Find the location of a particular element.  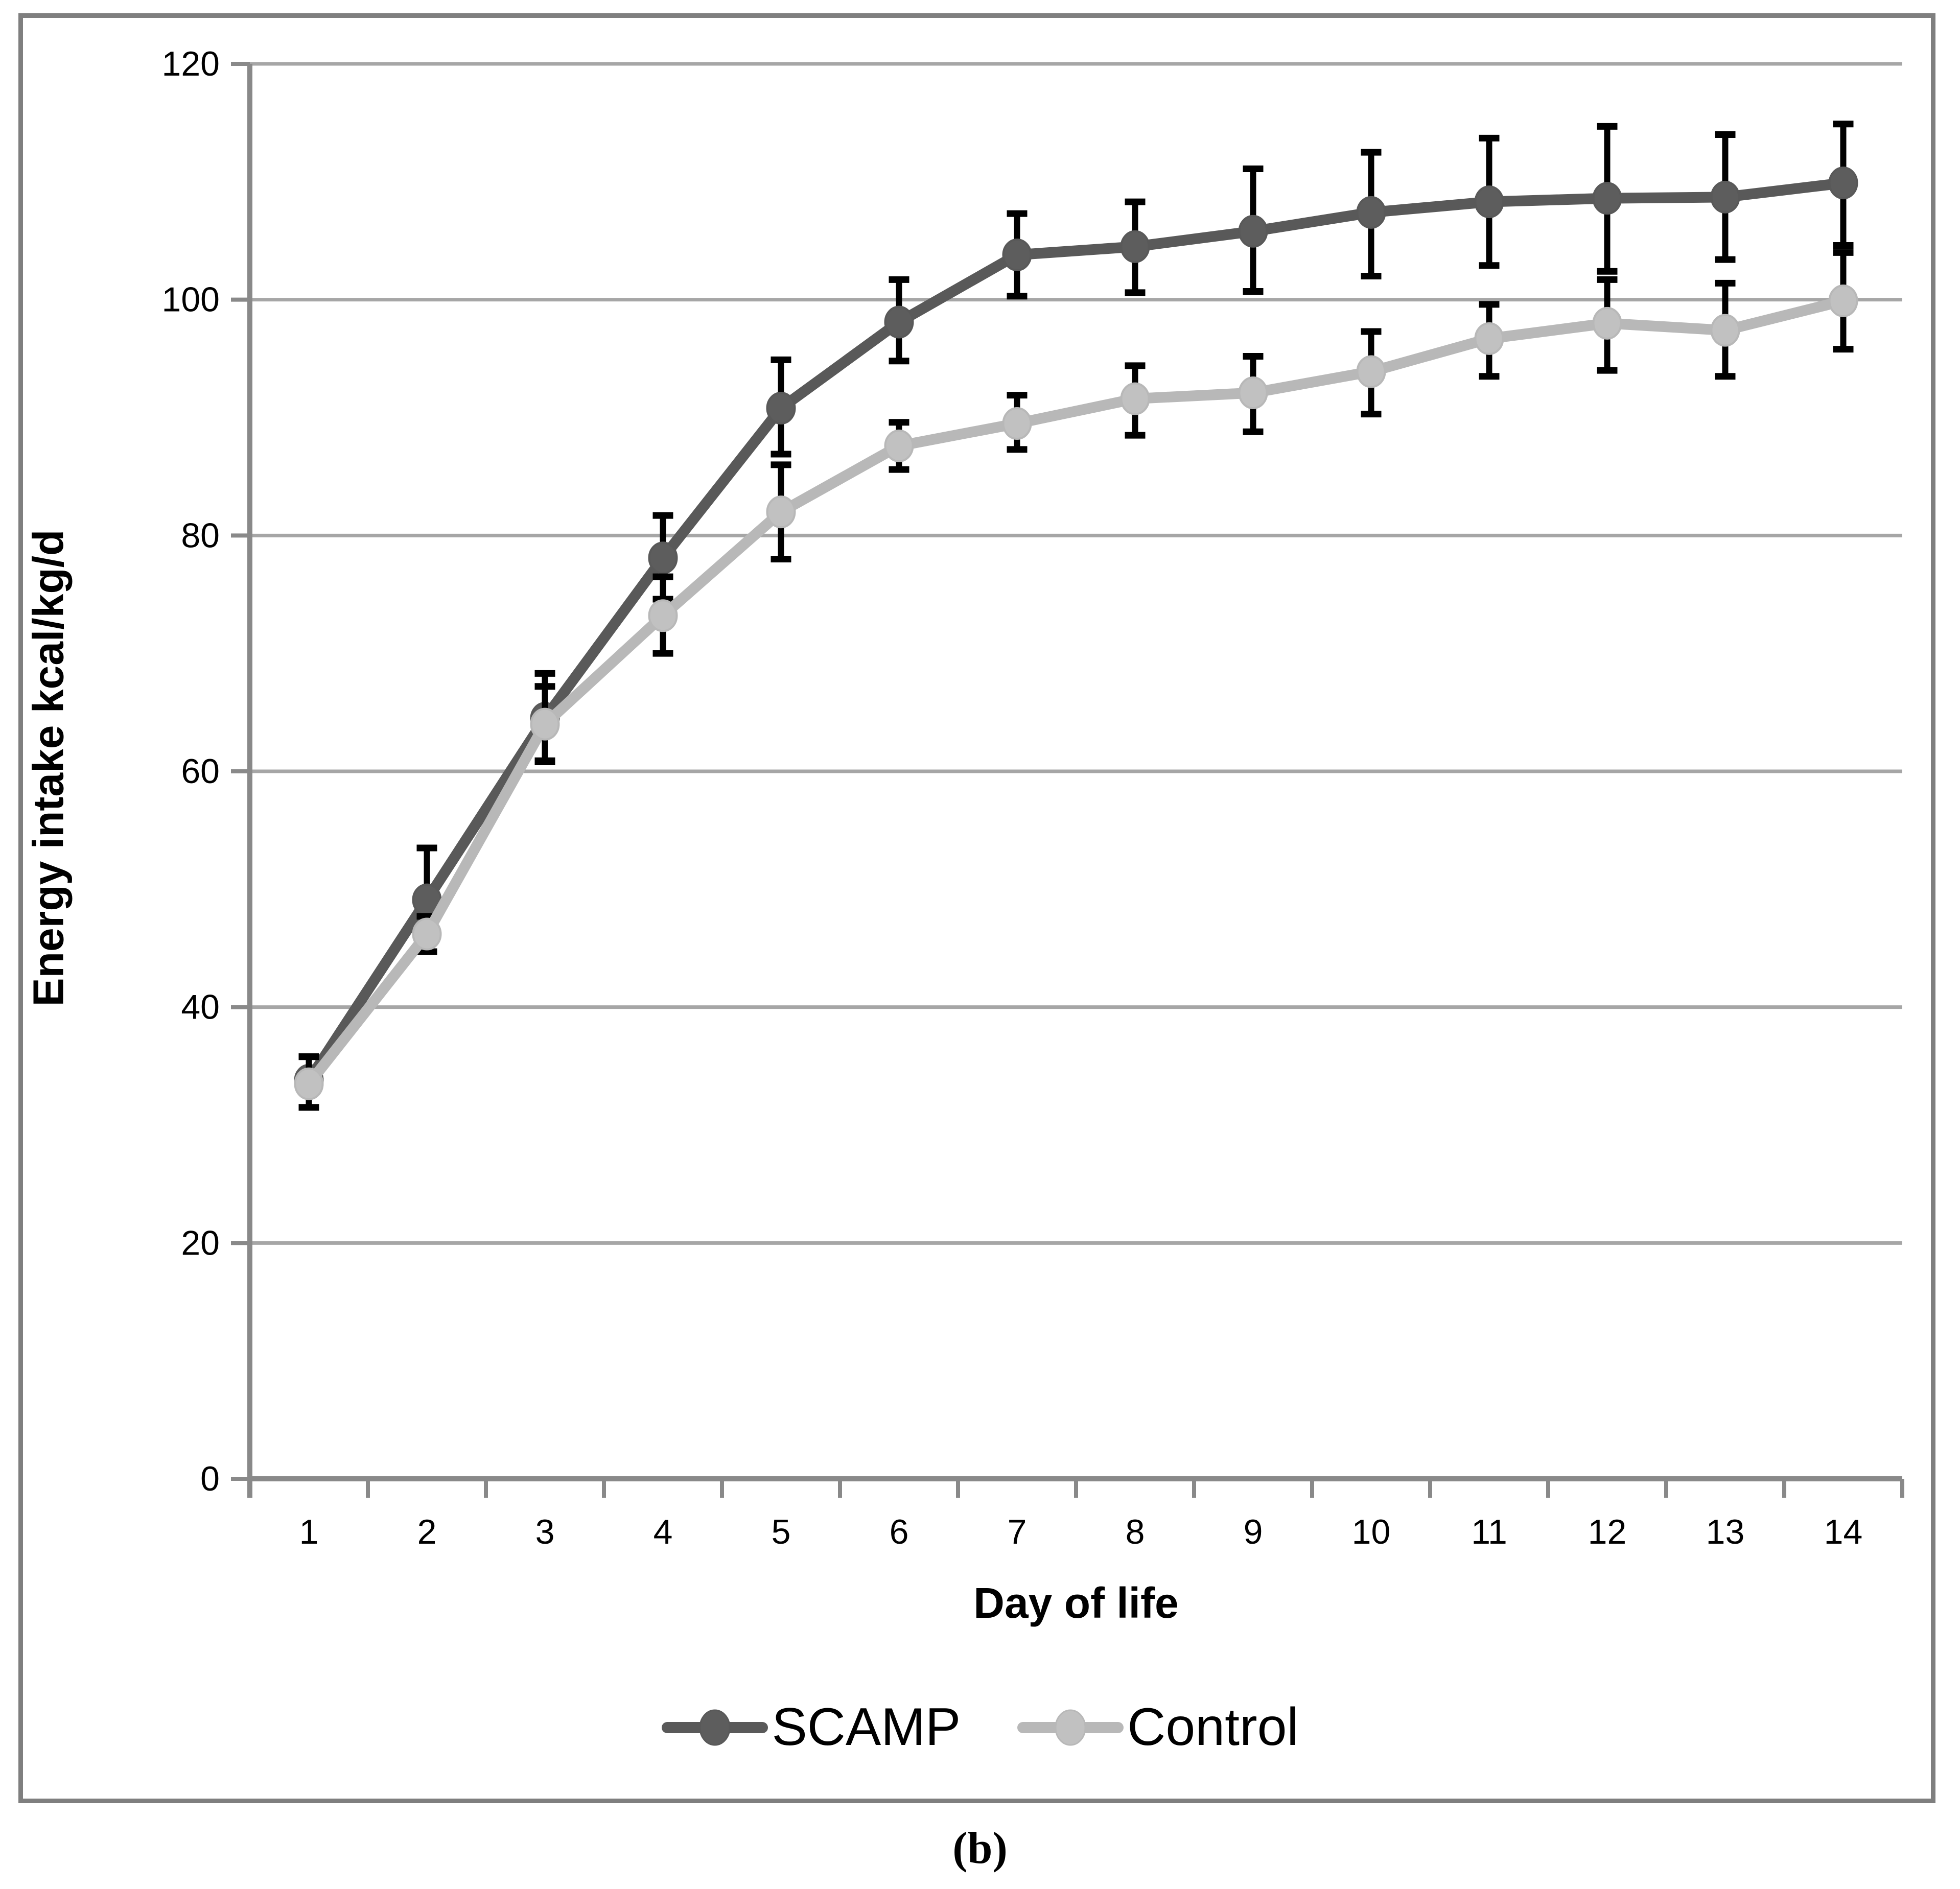

scamp-series-icon is located at coordinates (715, 1727).